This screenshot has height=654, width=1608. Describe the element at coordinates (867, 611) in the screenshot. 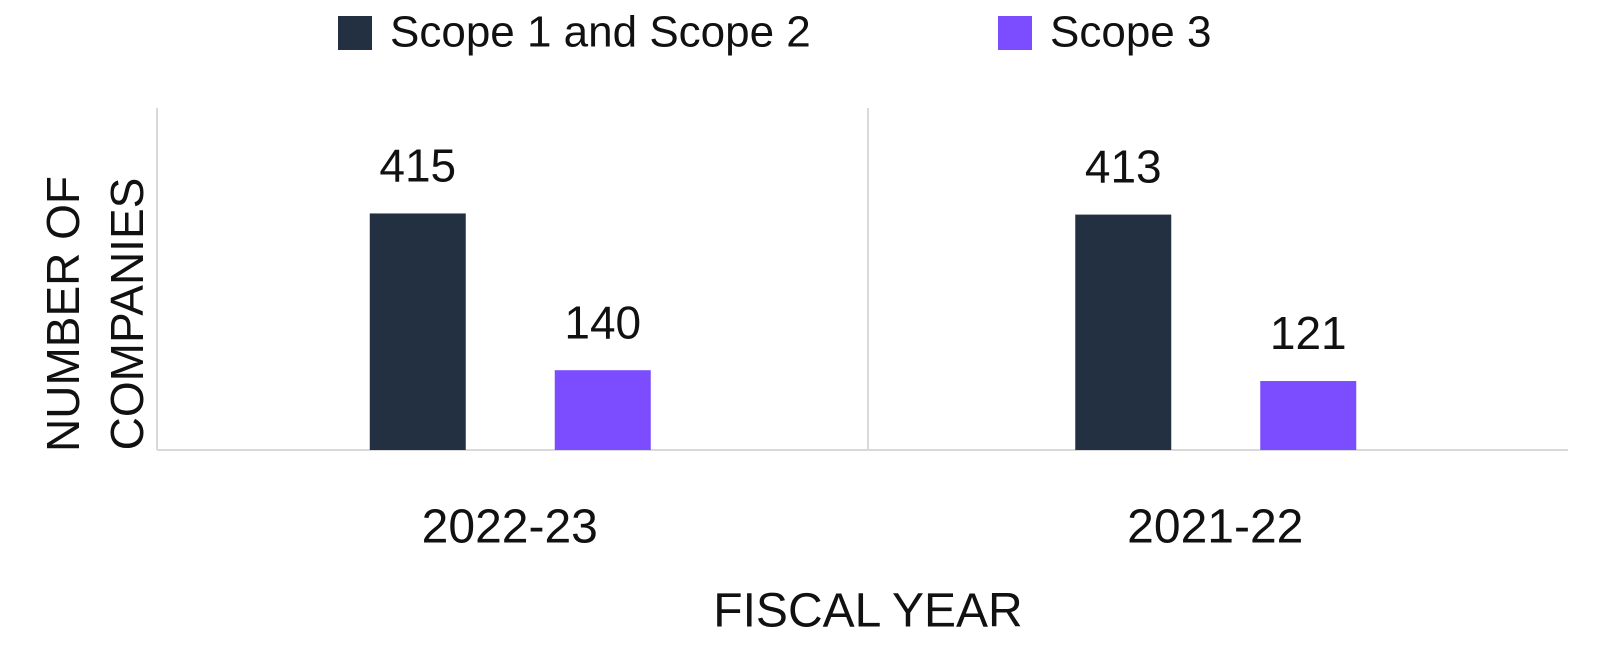

I see `x-axis-title: FISCAL YEAR` at that location.